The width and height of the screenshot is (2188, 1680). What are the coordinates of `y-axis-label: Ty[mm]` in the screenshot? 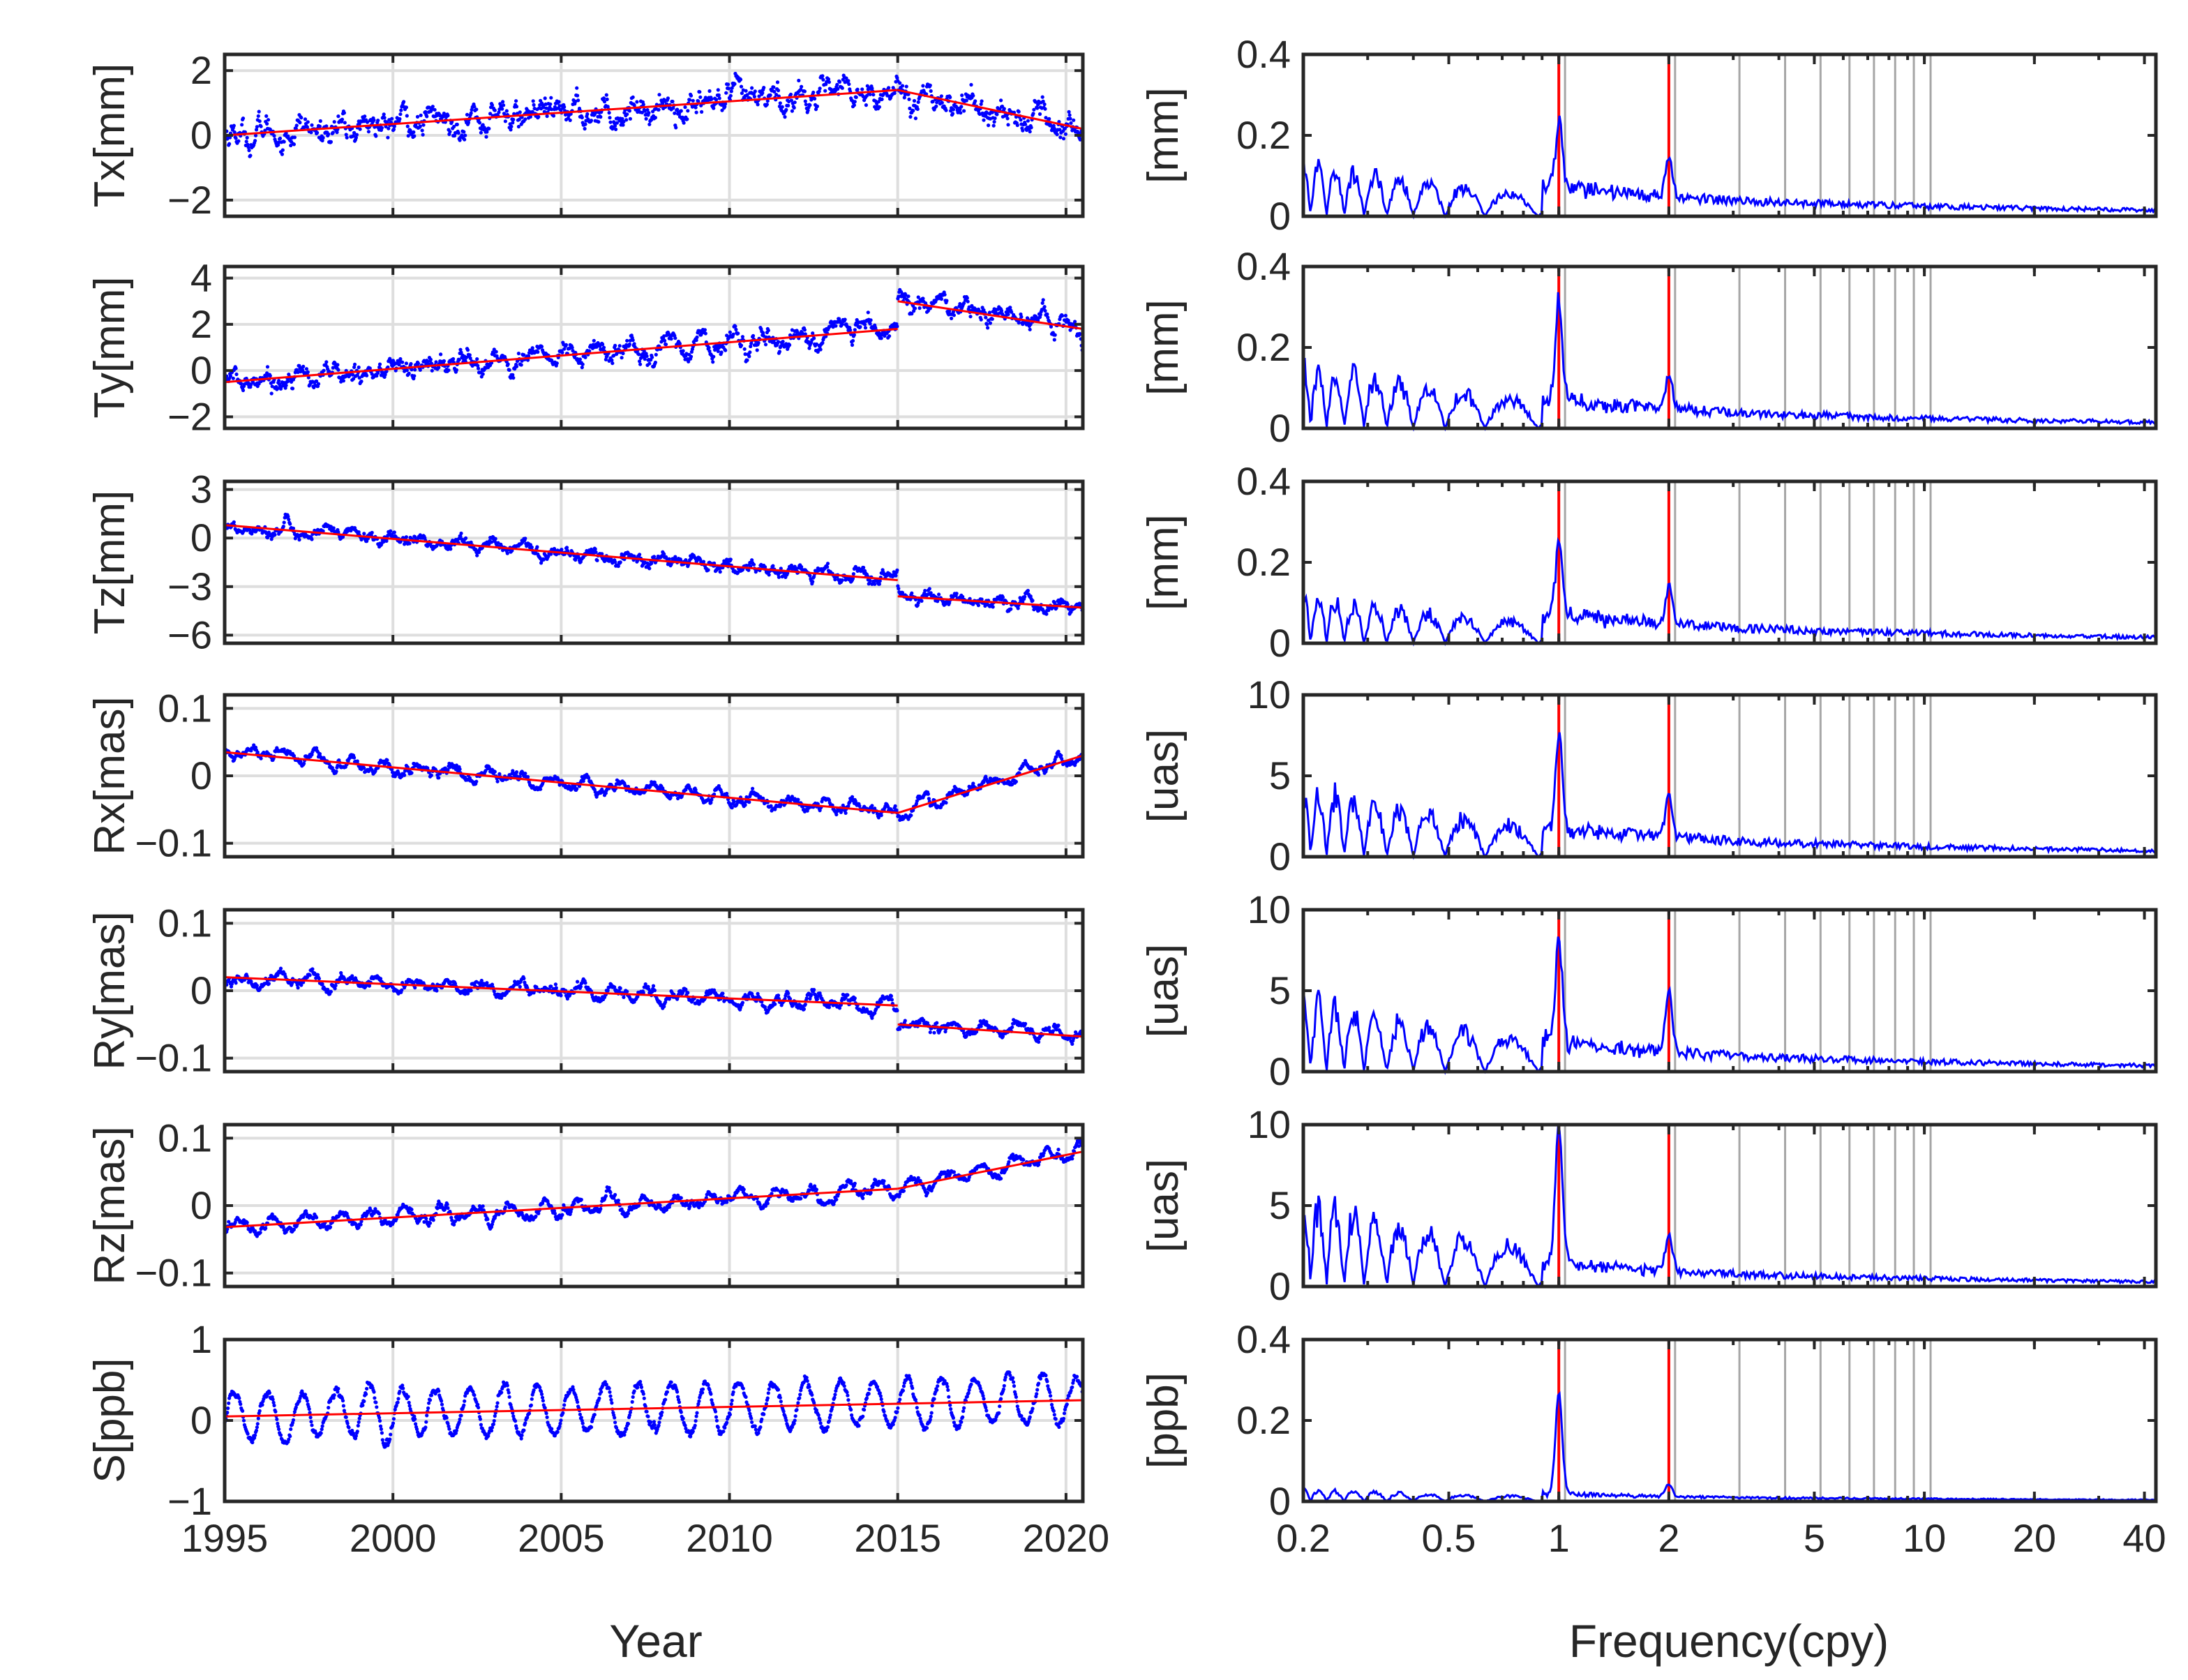 It's located at (110, 347).